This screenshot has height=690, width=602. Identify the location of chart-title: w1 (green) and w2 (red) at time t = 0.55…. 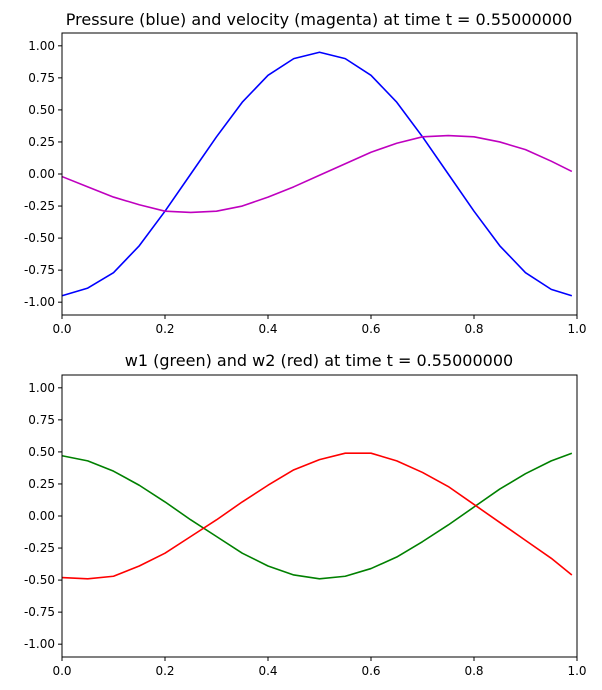
(319, 360).